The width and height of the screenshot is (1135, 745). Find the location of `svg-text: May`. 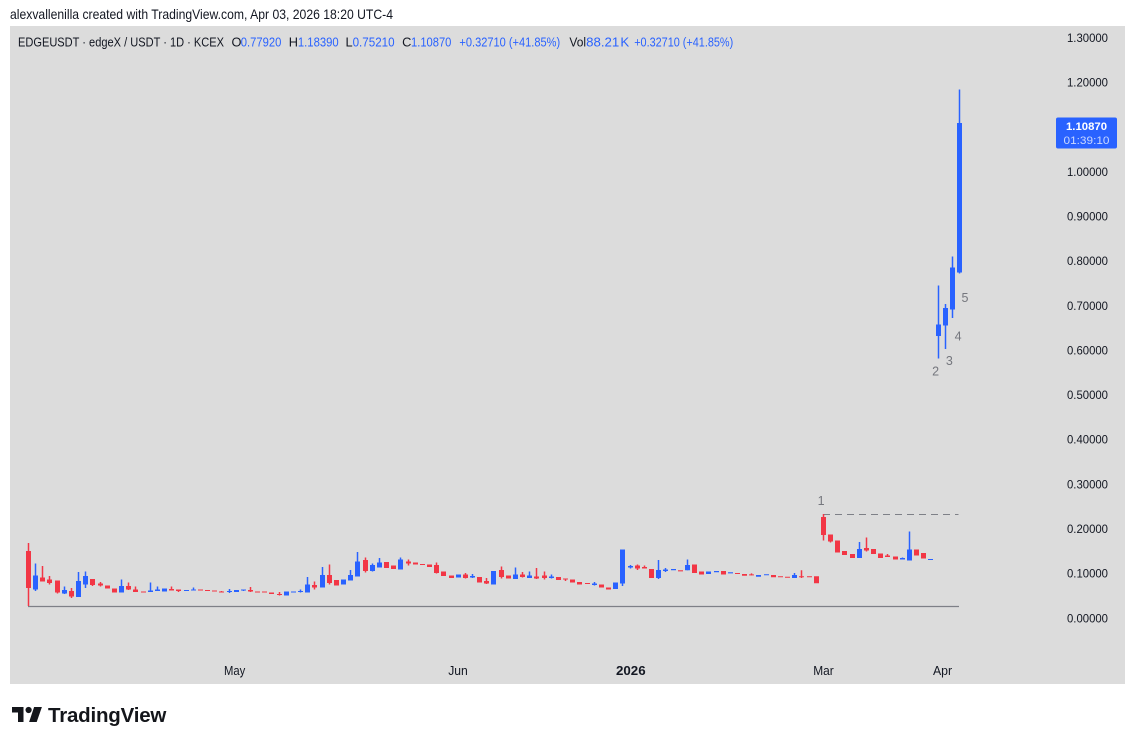

svg-text: May is located at coordinates (235, 671).